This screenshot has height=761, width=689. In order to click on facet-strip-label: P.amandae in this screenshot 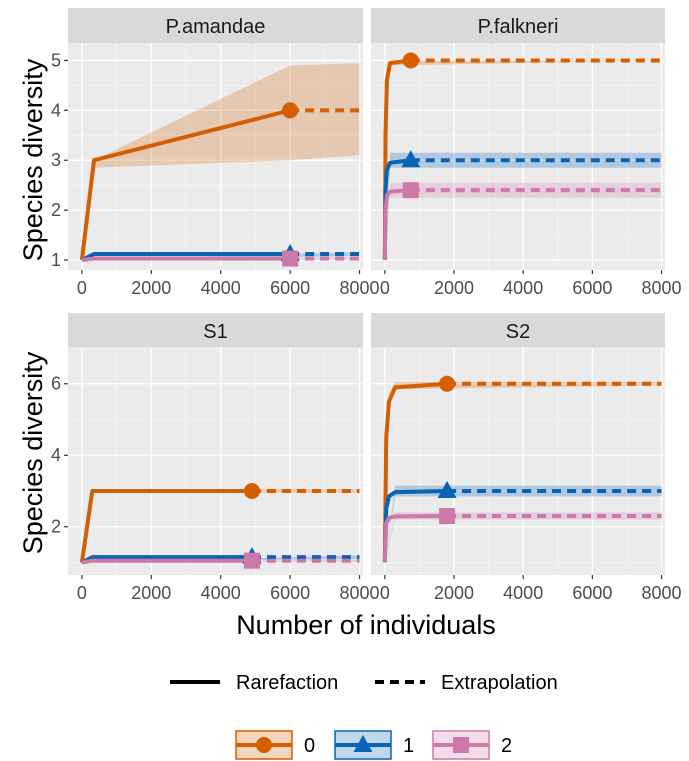, I will do `click(216, 27)`.